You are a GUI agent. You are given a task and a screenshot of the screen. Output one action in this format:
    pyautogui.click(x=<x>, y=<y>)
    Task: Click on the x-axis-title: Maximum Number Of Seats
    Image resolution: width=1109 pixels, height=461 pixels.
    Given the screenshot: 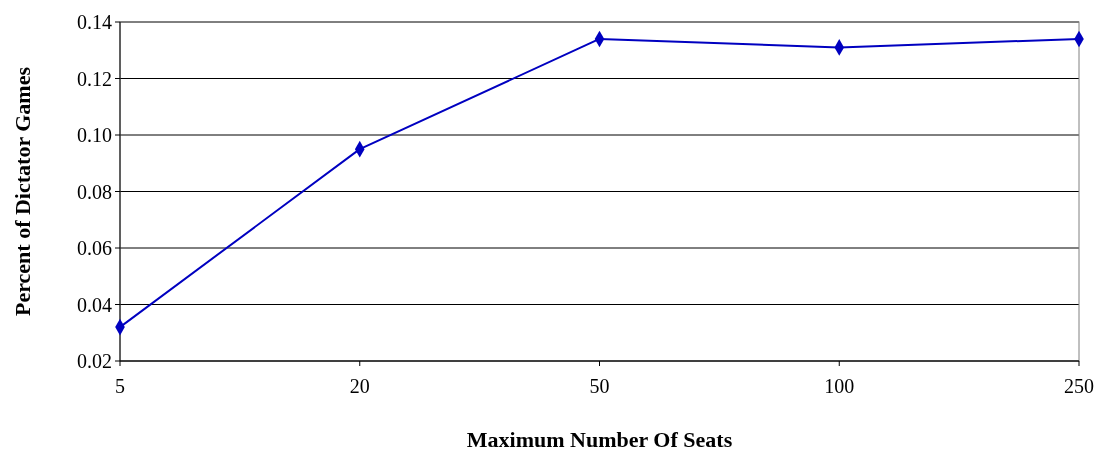 What is the action you would take?
    pyautogui.click(x=599, y=439)
    